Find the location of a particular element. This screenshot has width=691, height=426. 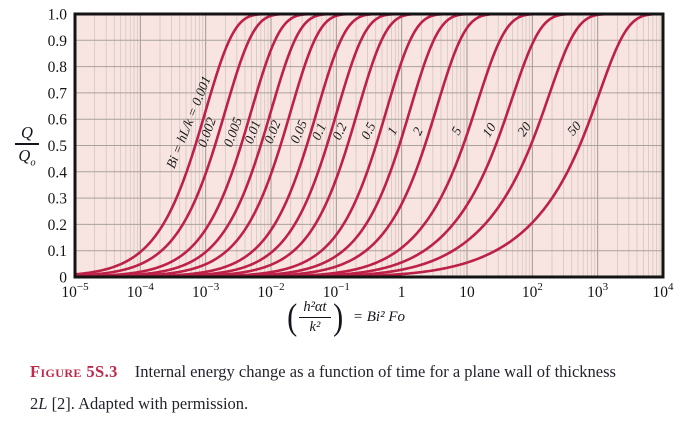

y-tick: 0.5 is located at coordinates (58, 146).